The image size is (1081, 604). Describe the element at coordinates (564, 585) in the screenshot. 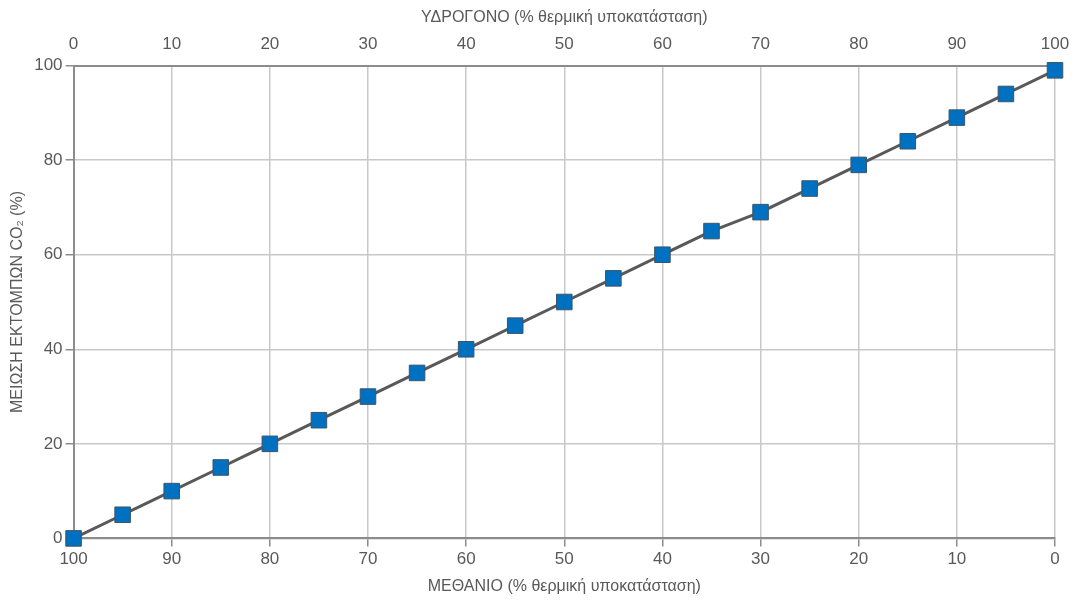

I see `x-axis-title: ΜΕΘΑΝΙΟ (% θερμική υποκατάσταση)` at that location.